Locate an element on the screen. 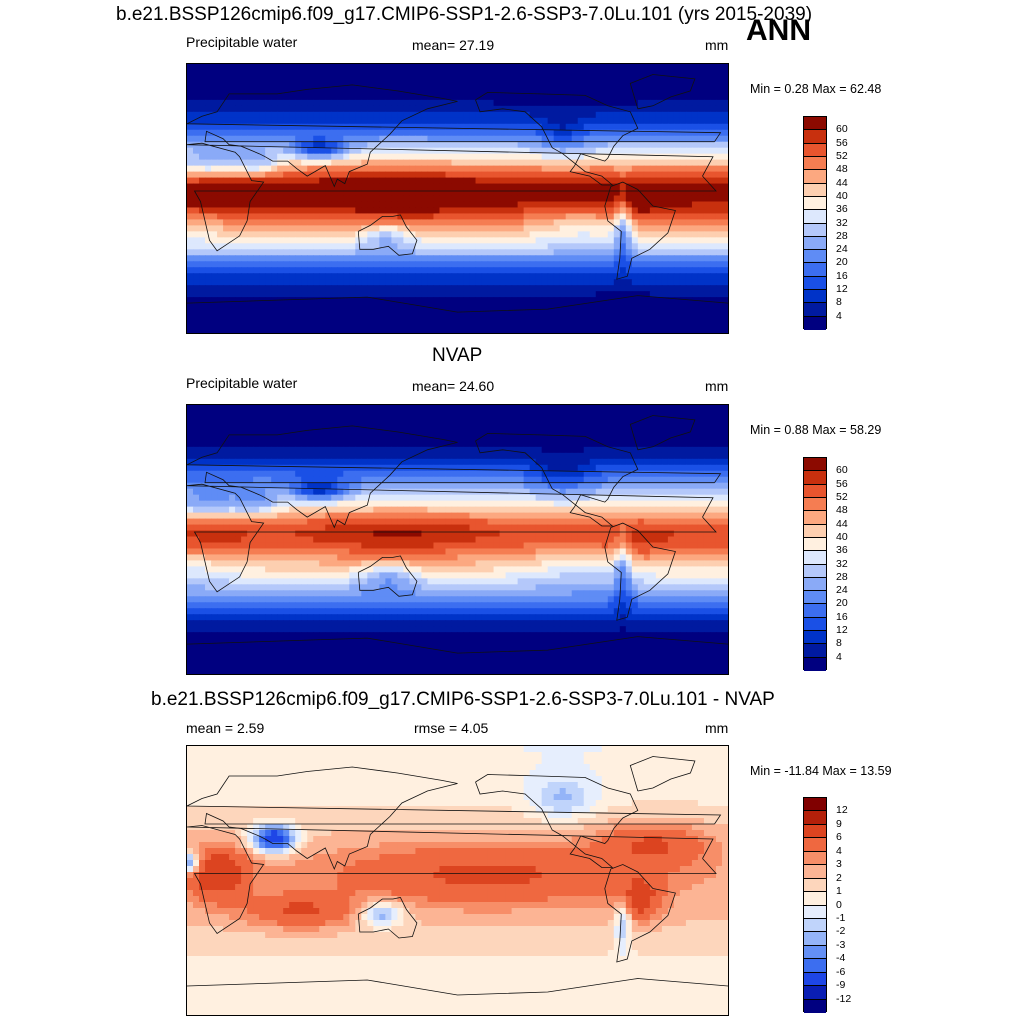 Image resolution: width=1024 pixels, height=1024 pixels. panel1-minmax-label: Min = 0.28 Max = 62.48 is located at coordinates (816, 89).